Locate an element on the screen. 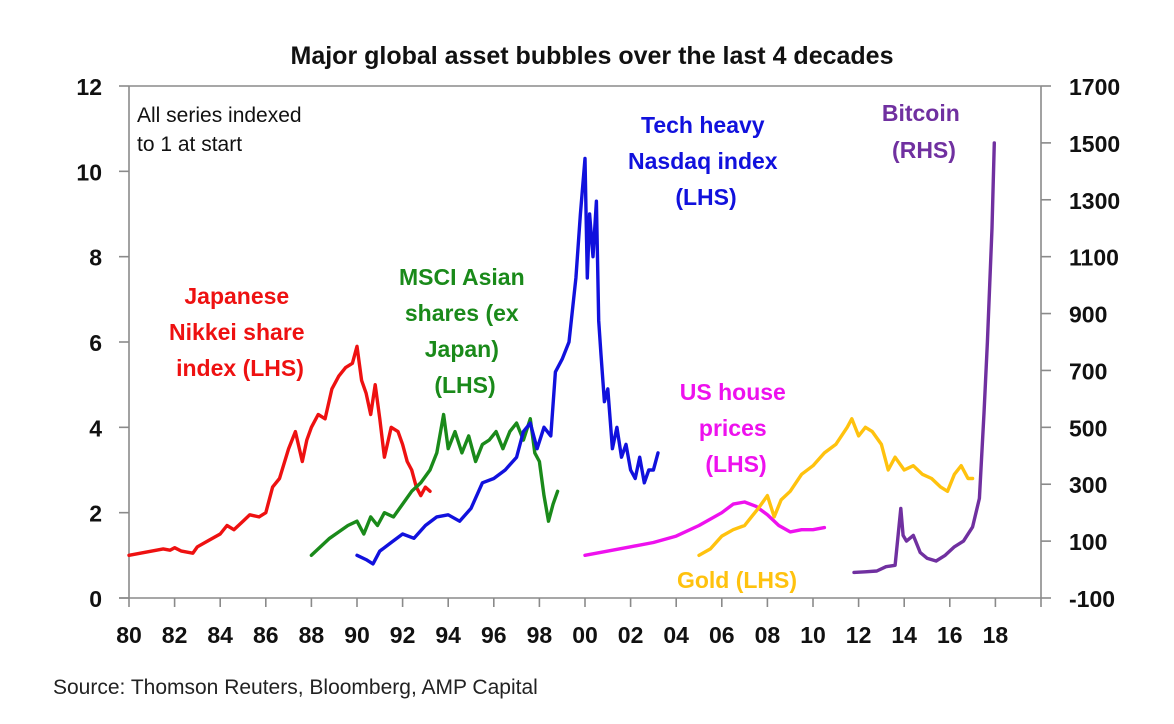  series-line-us-house-prices is located at coordinates (705, 528).